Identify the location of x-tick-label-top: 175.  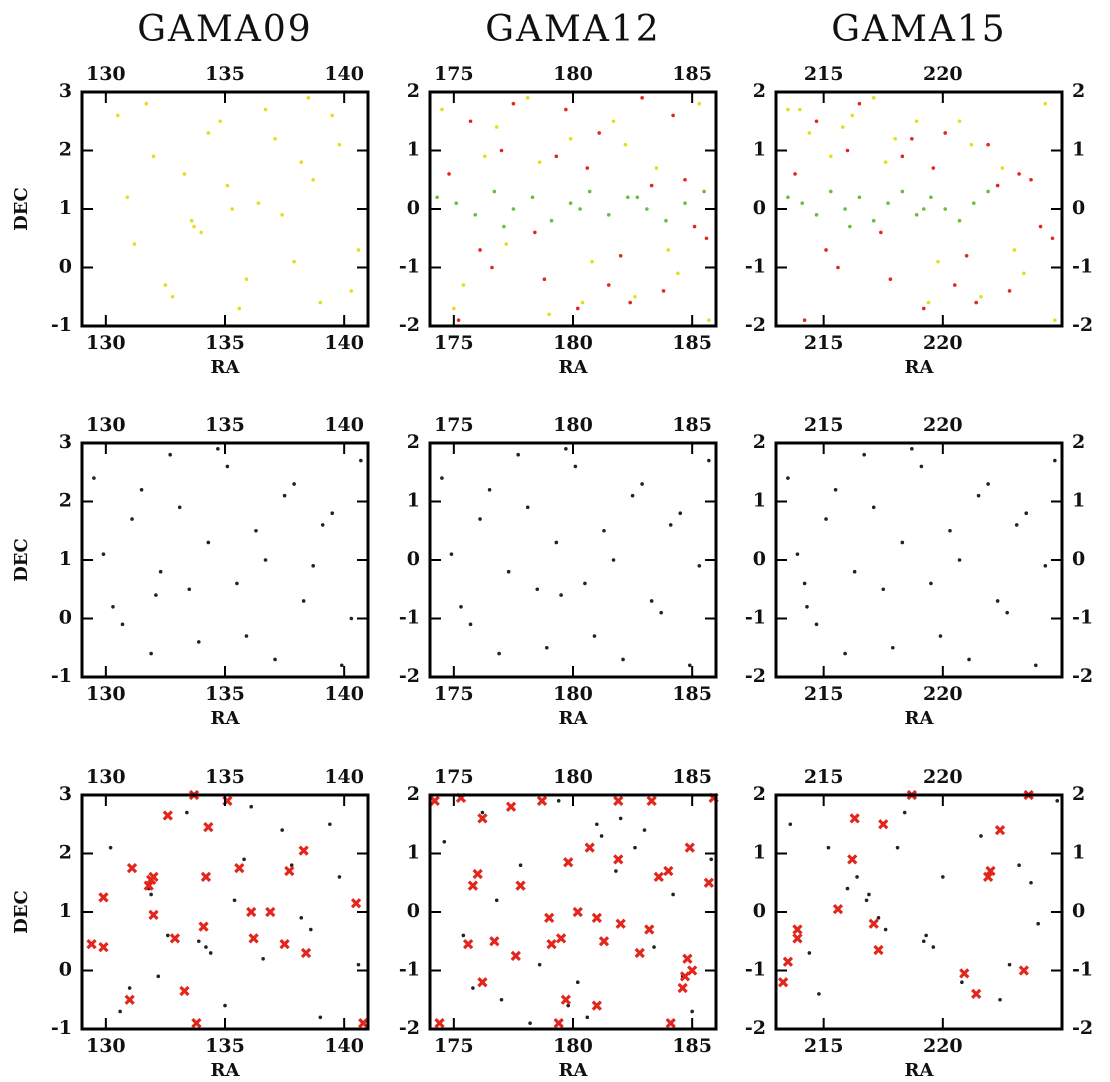
(454, 74).